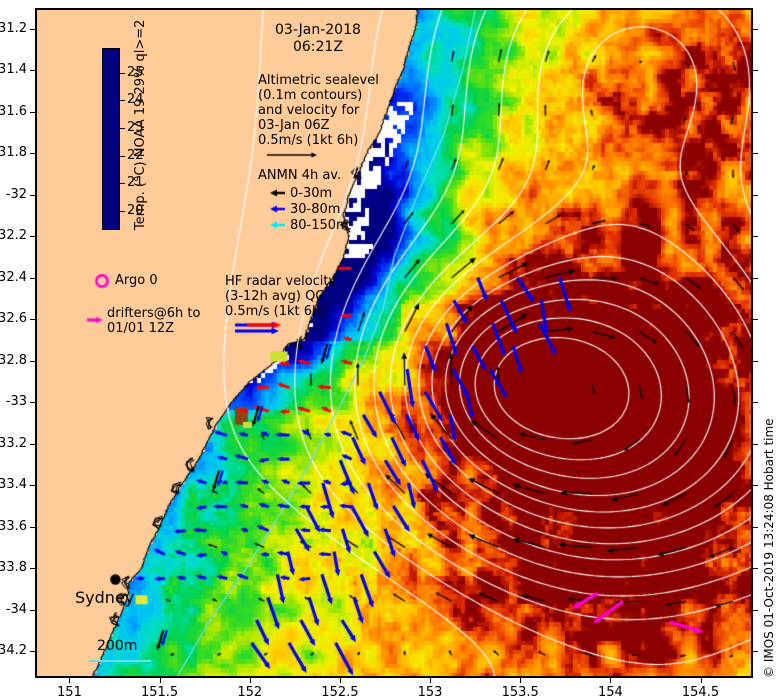 The height and width of the screenshot is (700, 780). Describe the element at coordinates (135, 100) in the screenshot. I see `colorbar-tick-label: 24` at that location.